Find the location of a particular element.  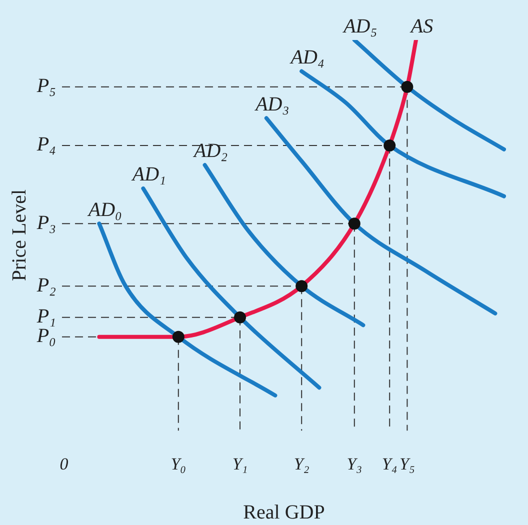

ref-line-label: P₀ is located at coordinates (46, 336).